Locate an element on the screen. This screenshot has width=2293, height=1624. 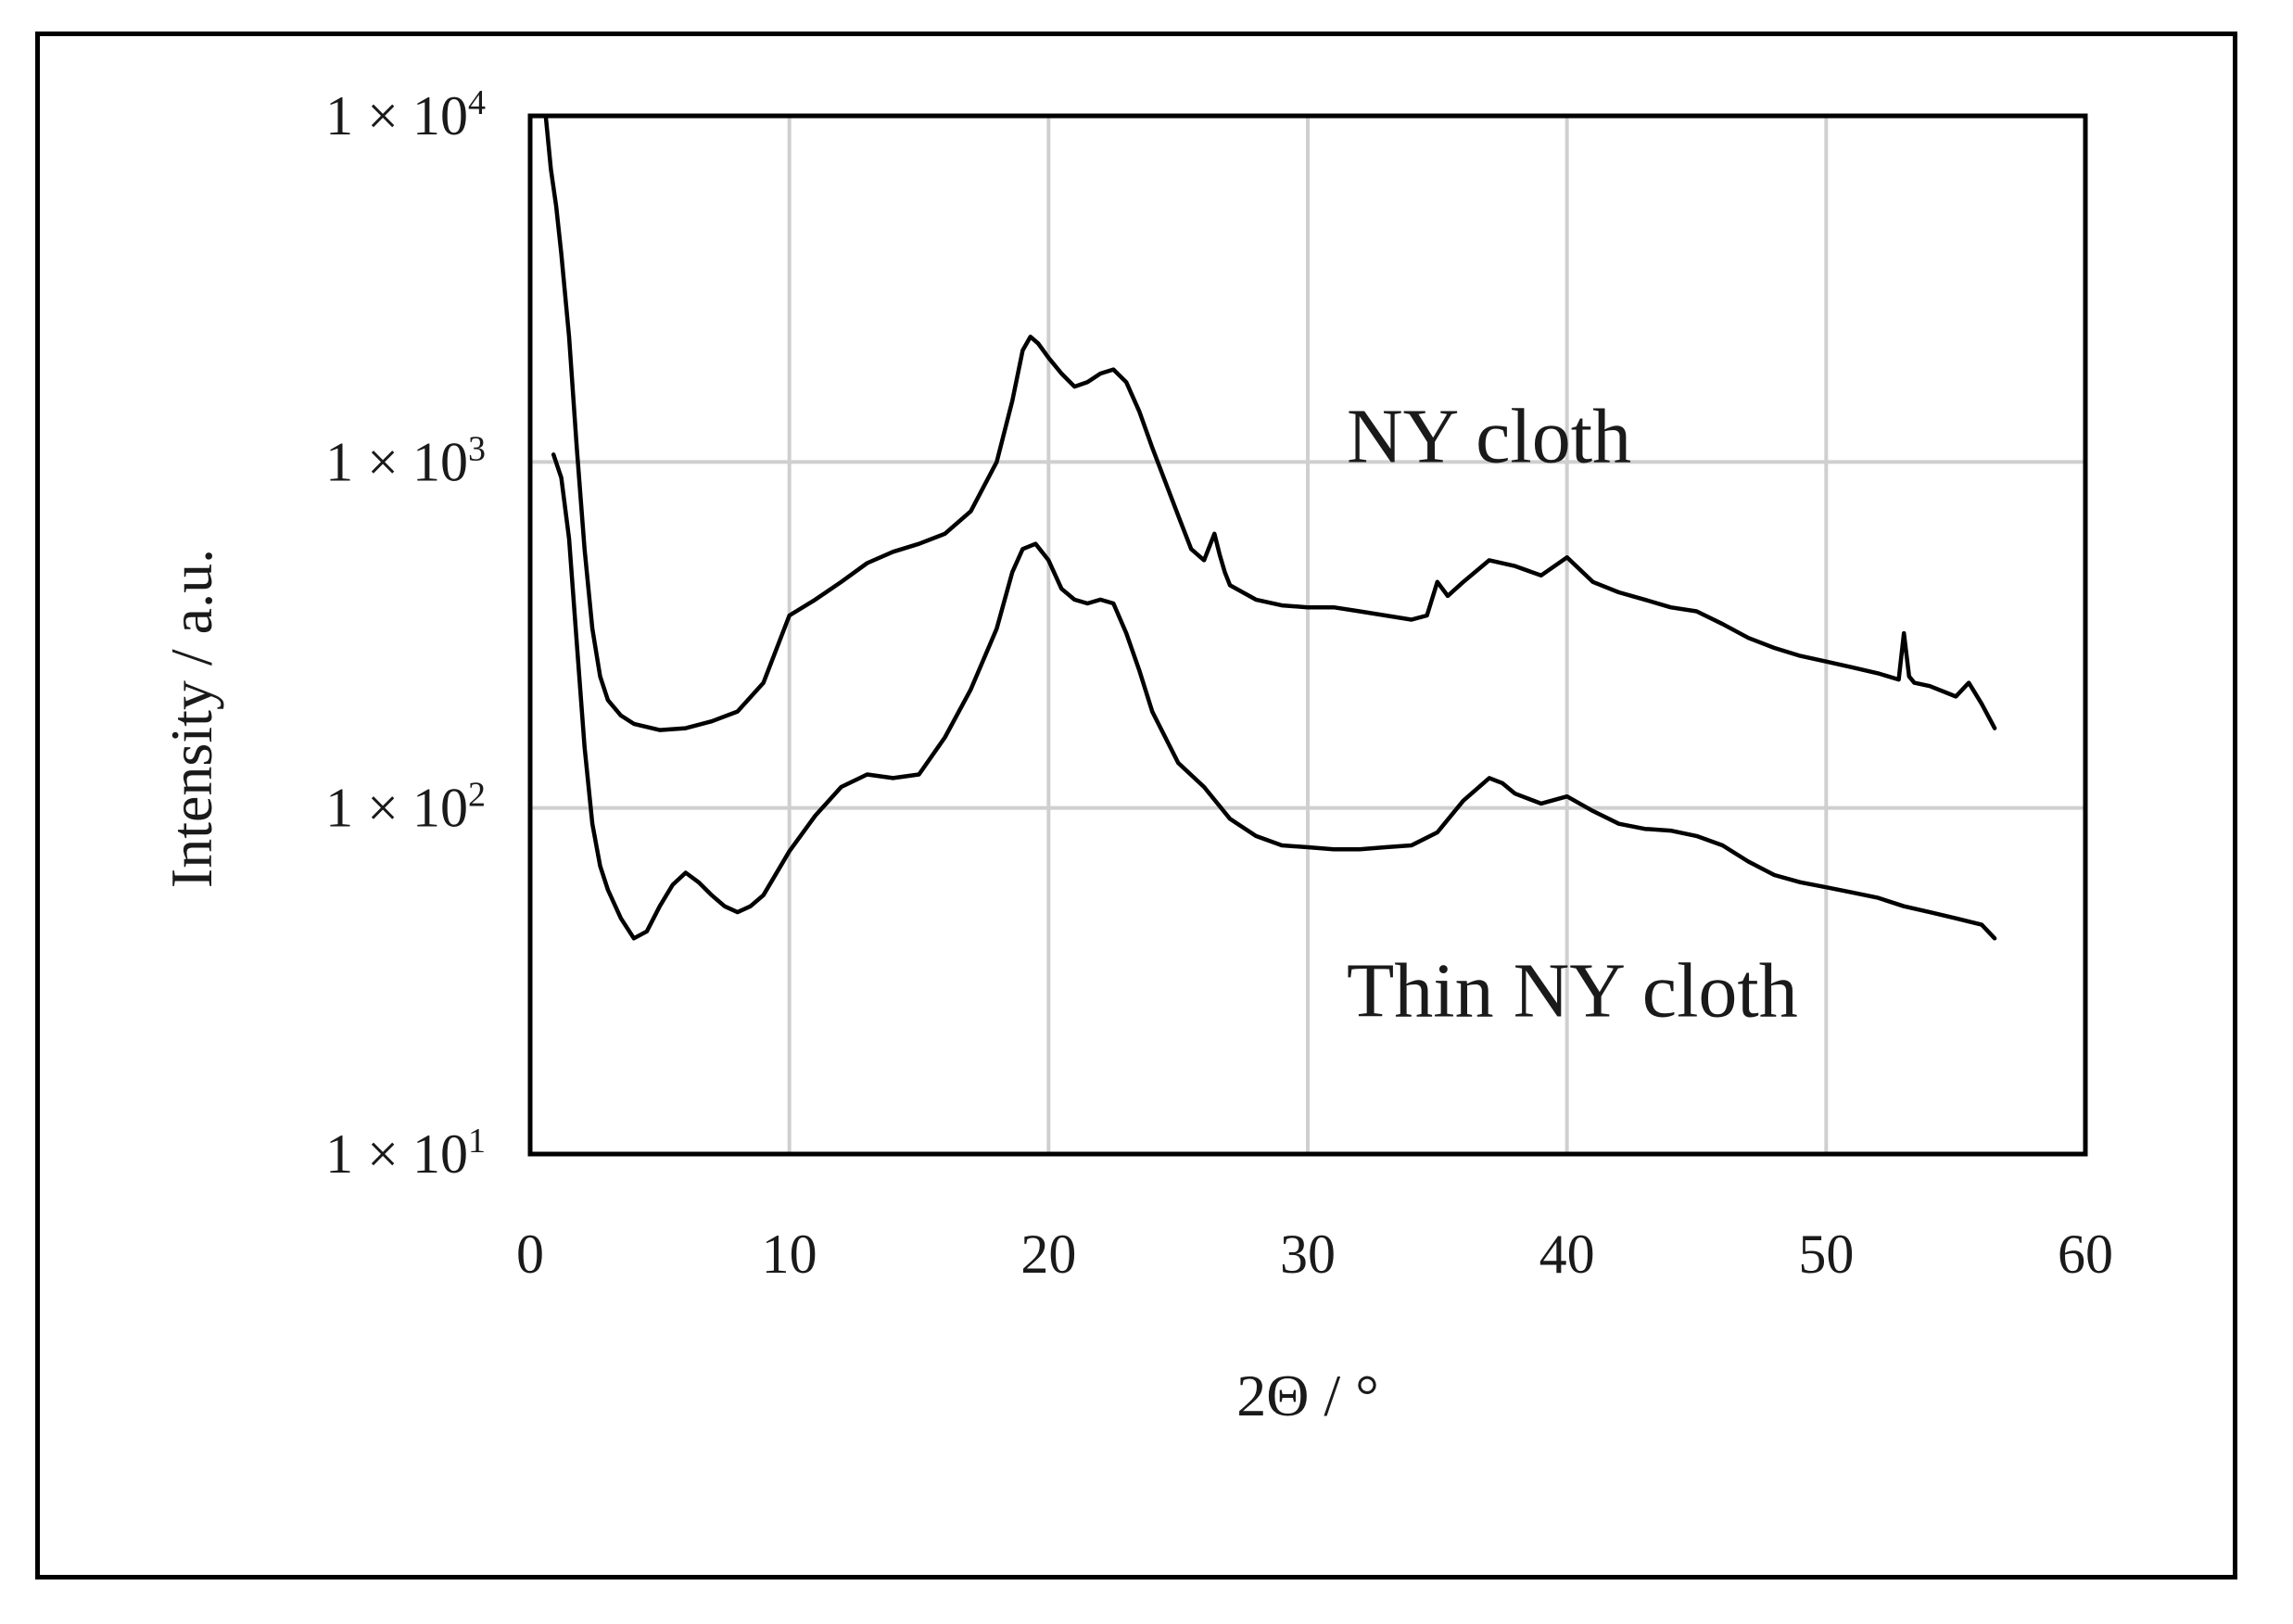
y-tick-label: 1 × 10³ is located at coordinates (405, 460).